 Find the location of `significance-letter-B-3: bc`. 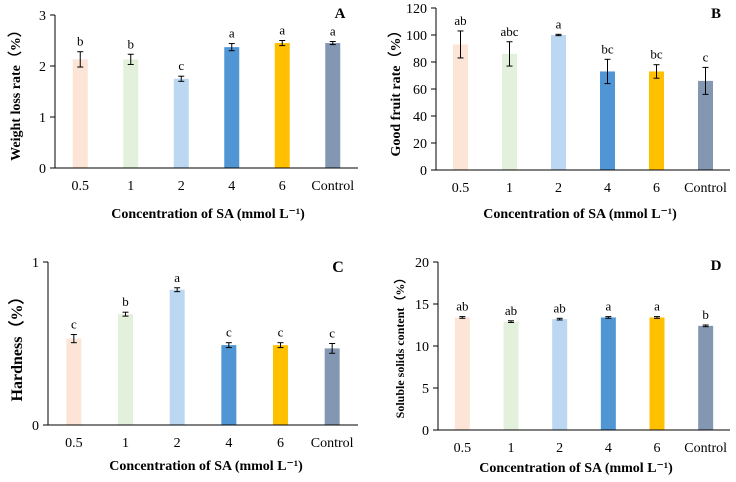

significance-letter-B-3: bc is located at coordinates (607, 48).